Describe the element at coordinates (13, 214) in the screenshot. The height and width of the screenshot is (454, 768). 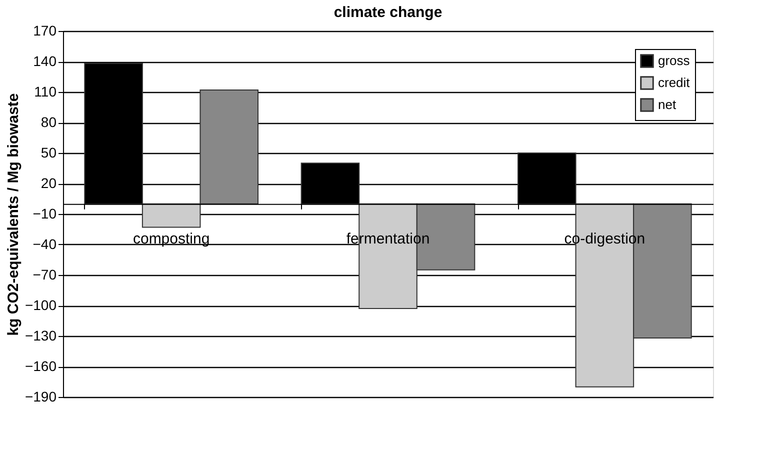
I see `y-axis-title: kg CO2-equivalents / Mg biowaste` at that location.